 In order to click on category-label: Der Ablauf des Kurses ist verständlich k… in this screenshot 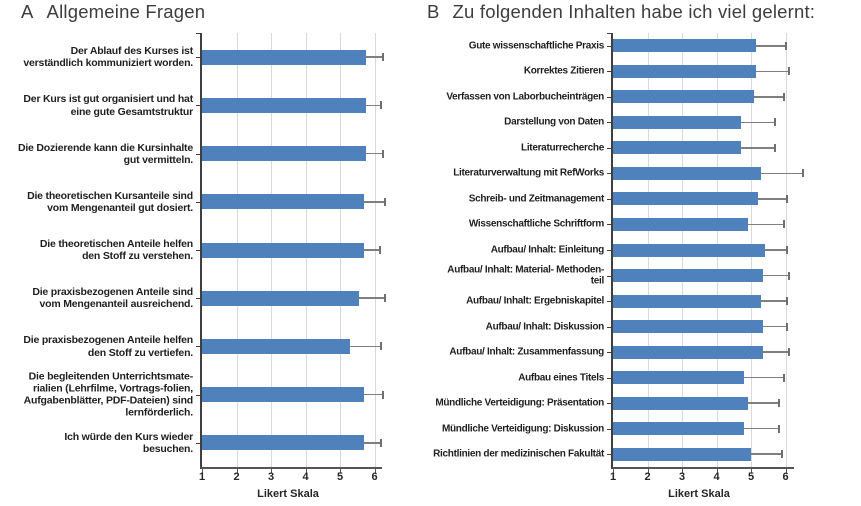, I will do `click(108, 57)`.